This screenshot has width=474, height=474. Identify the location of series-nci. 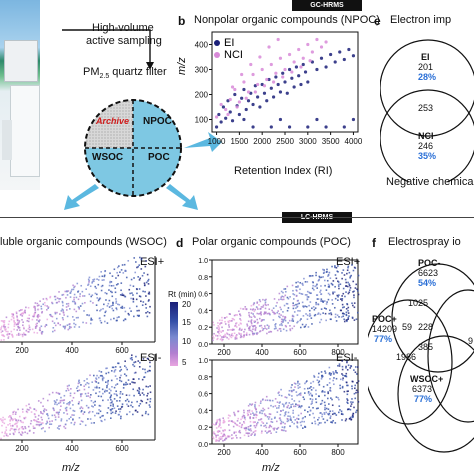
(271, 78).